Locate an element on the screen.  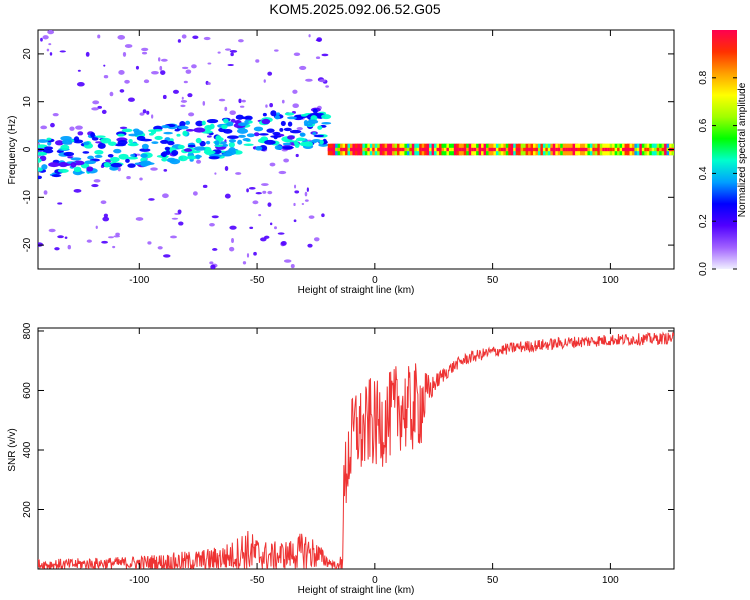
snr-x-tick-label: -50 is located at coordinates (257, 580).